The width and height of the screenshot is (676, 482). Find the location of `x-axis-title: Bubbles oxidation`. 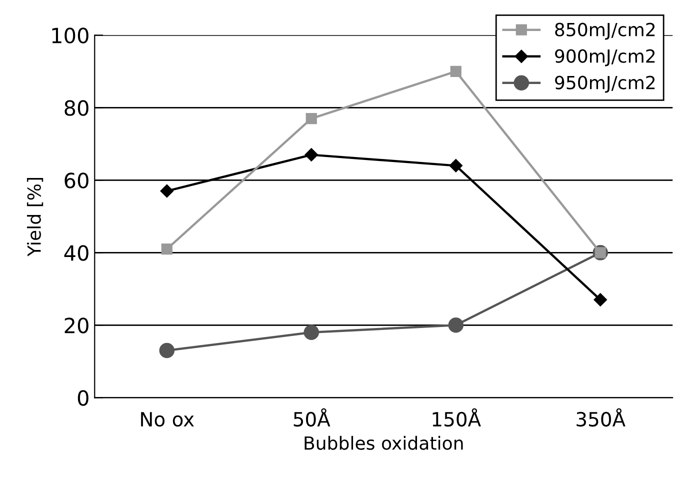

x-axis-title: Bubbles oxidation is located at coordinates (383, 443).